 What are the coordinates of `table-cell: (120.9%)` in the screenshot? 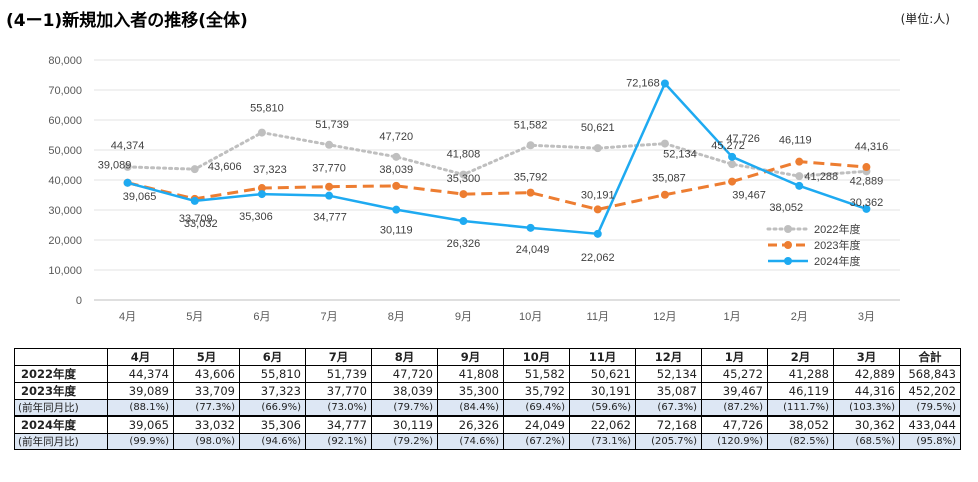 It's located at (734, 441).